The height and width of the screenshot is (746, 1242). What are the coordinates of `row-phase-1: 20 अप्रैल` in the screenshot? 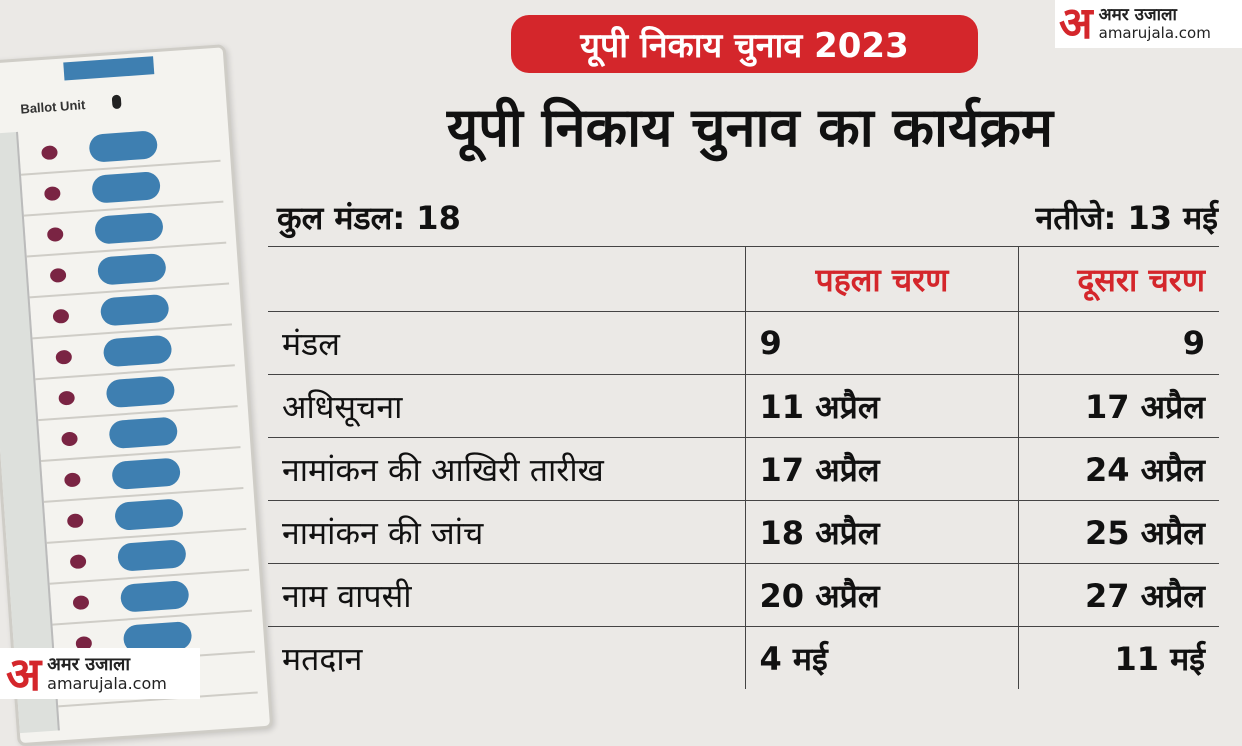 It's located at (881, 595).